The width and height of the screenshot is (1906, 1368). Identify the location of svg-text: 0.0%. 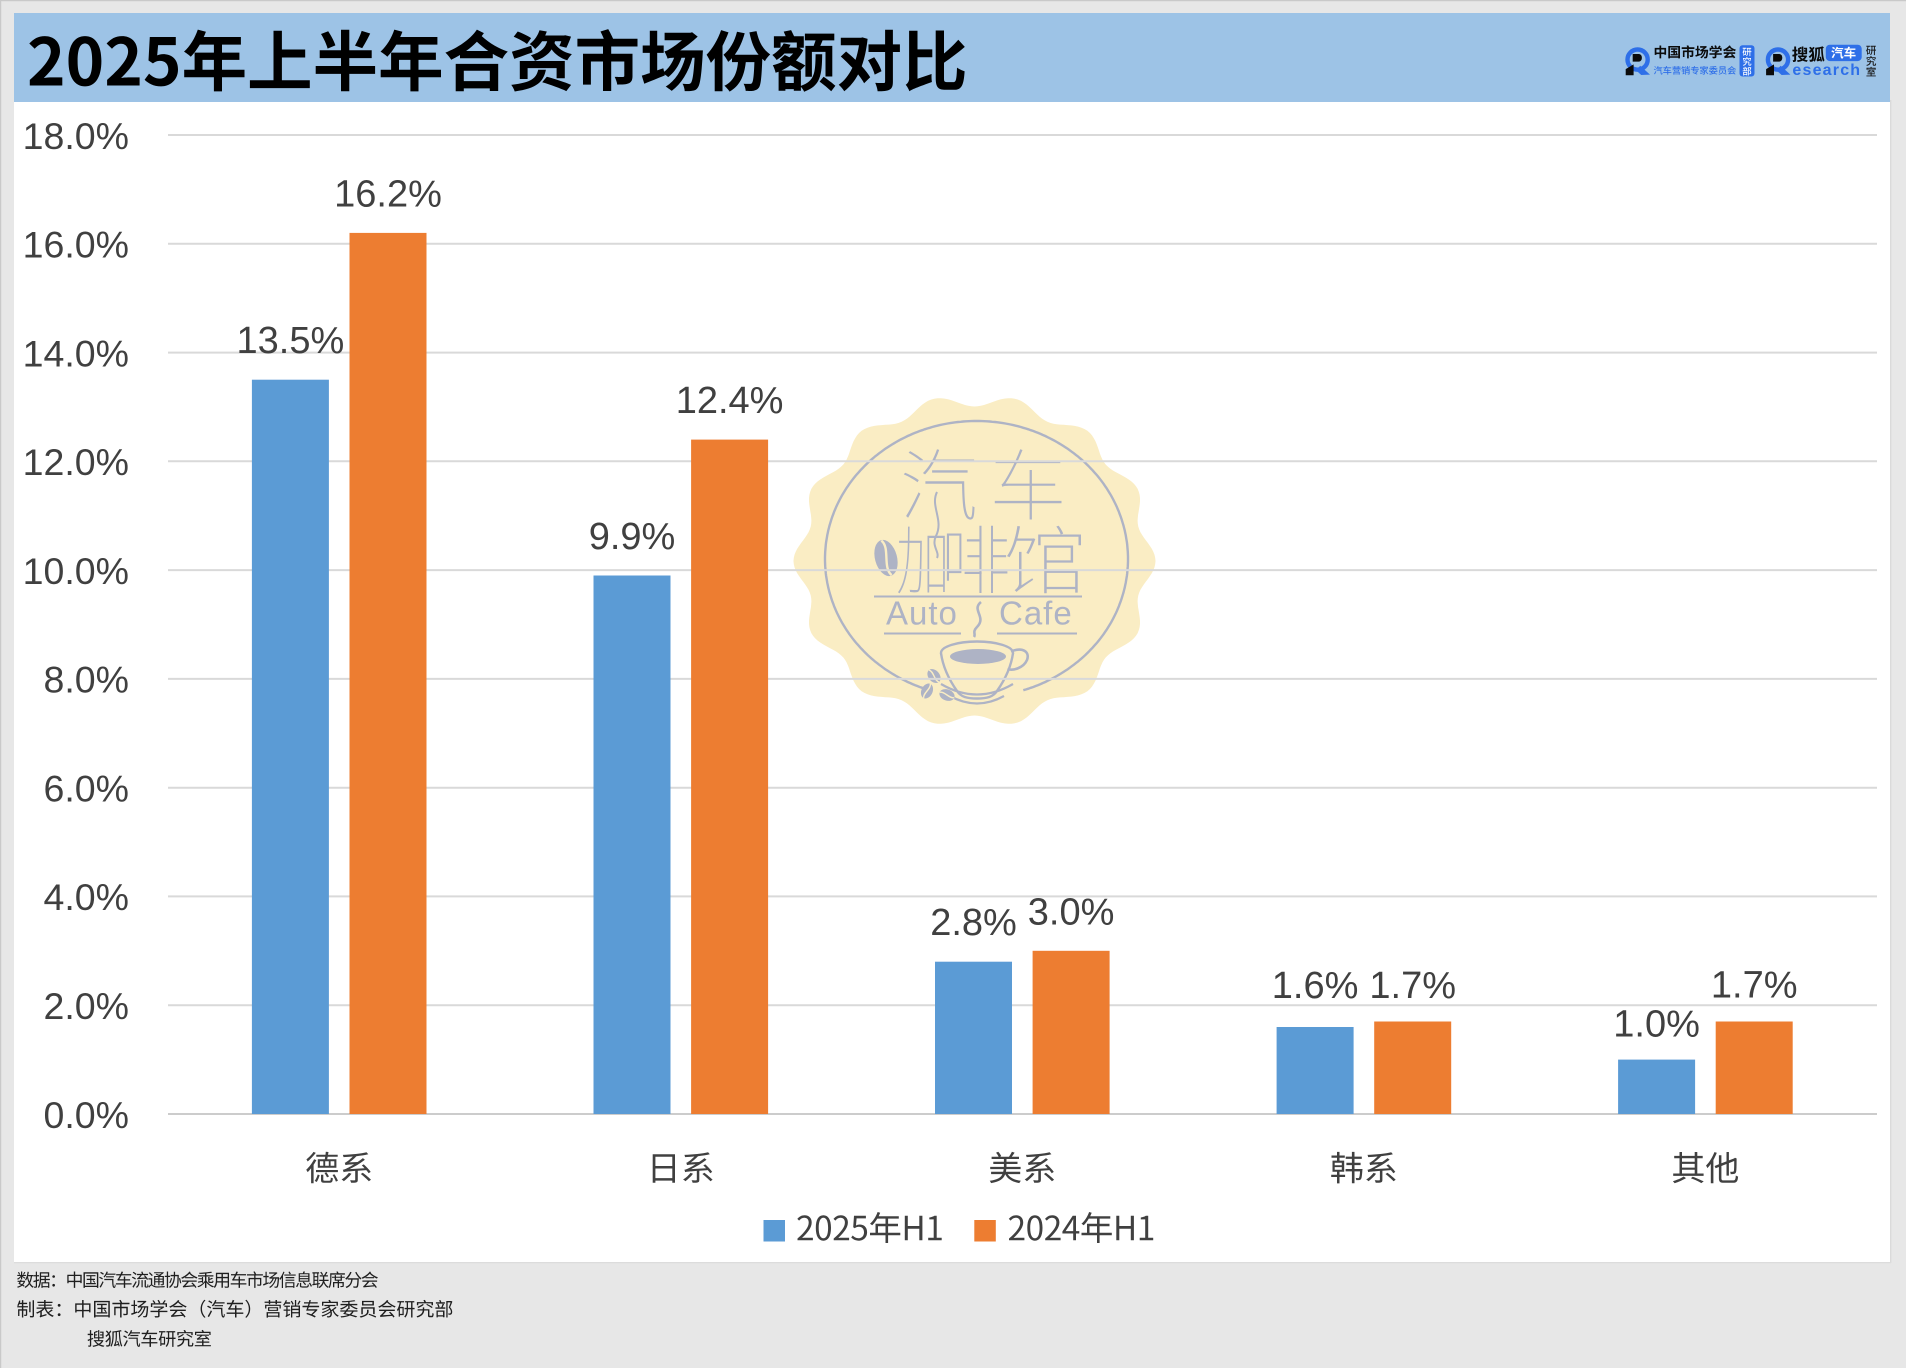
(86, 1115).